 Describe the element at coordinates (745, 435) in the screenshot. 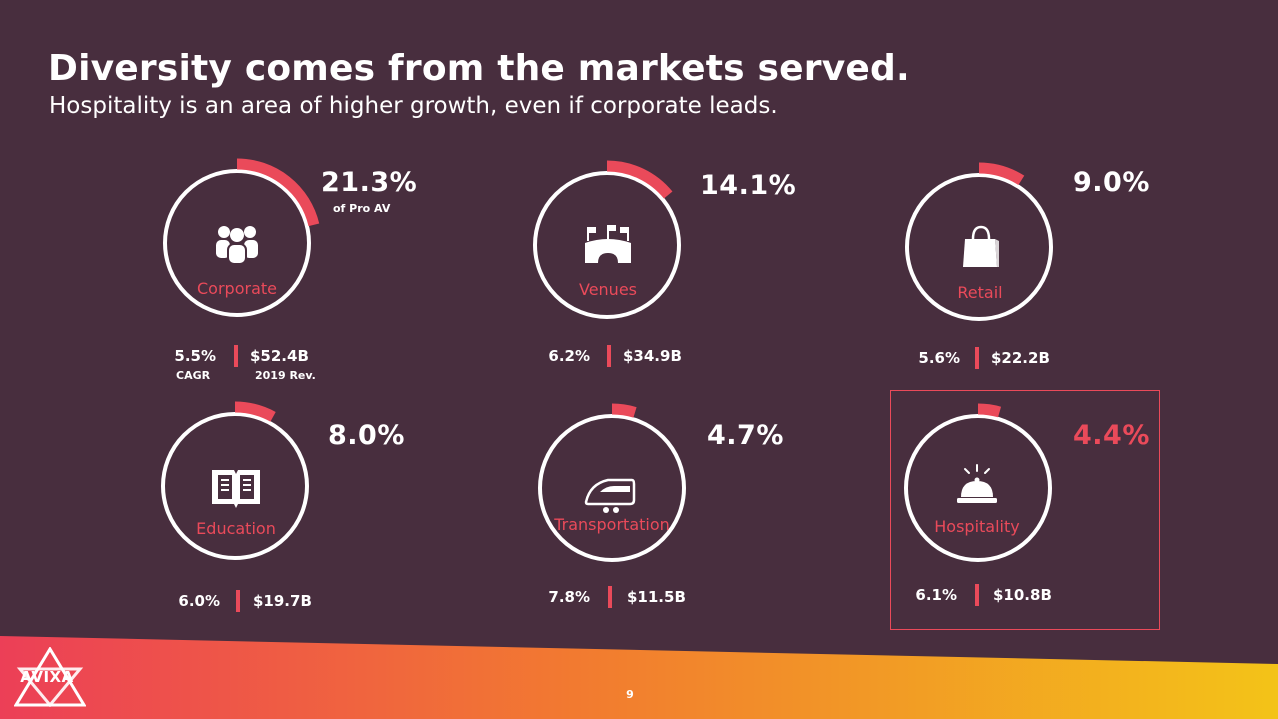

I see `market-share-value: 4.7%` at that location.